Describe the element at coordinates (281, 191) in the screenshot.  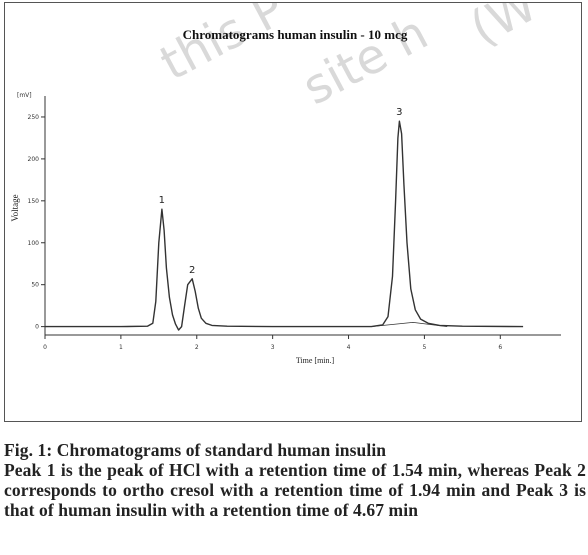
I see `peak-labels: 1 2 3` at that location.